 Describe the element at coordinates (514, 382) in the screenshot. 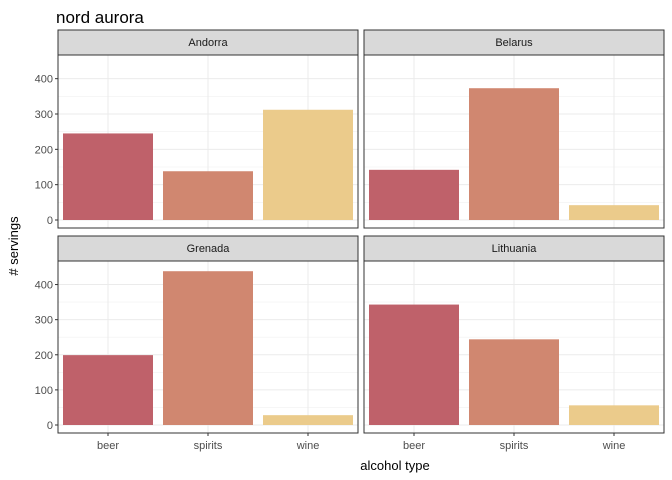

I see `bar-spirits-lithuania` at that location.